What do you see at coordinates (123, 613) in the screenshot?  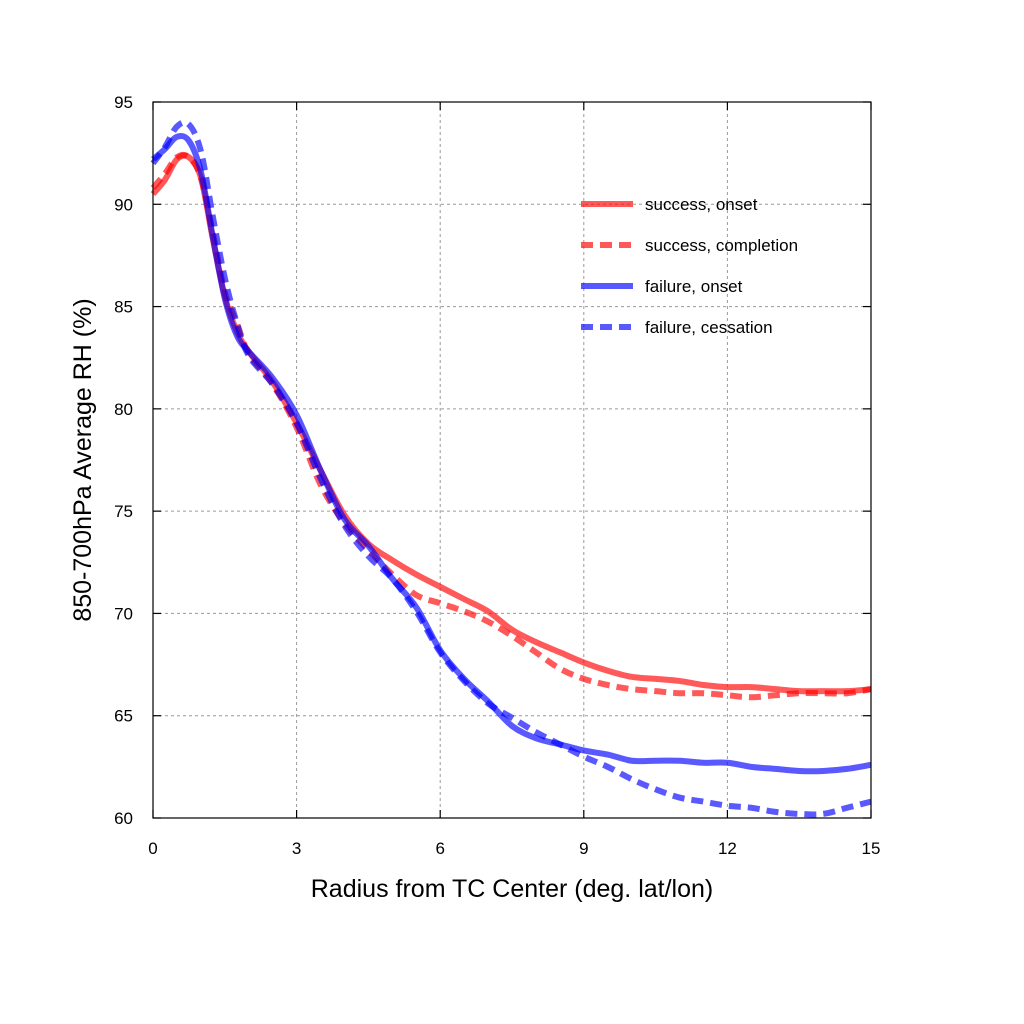 I see `y-tick-label: 70` at bounding box center [123, 613].